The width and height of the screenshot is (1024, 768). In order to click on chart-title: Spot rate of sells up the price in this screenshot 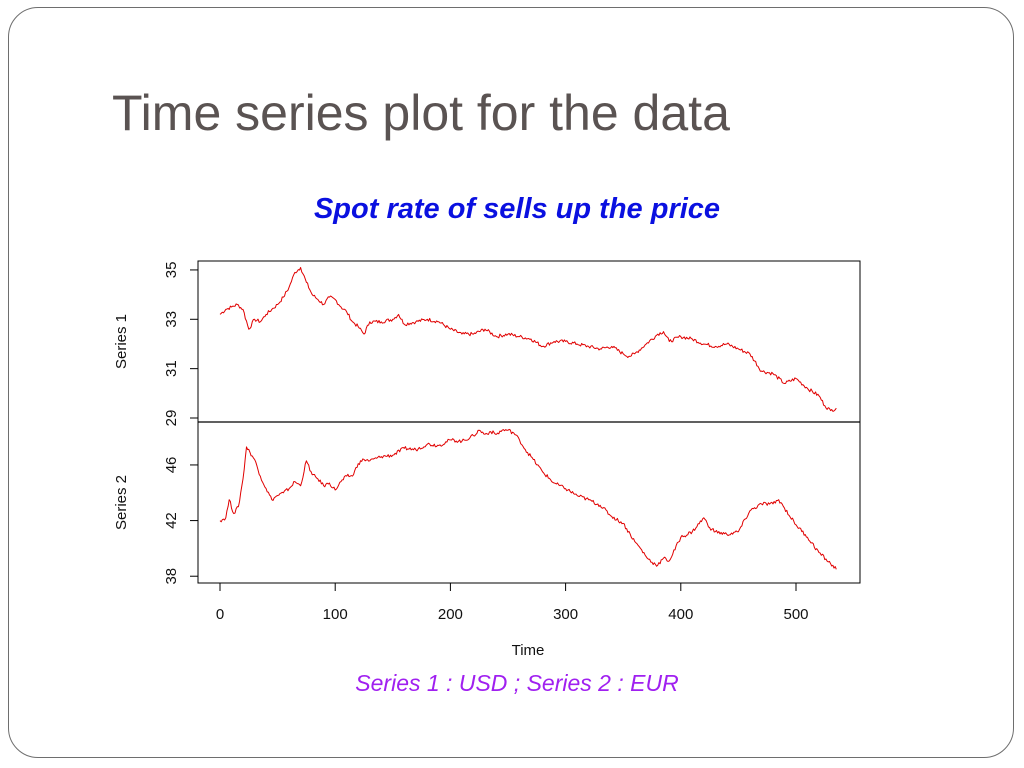, I will do `click(517, 209)`.